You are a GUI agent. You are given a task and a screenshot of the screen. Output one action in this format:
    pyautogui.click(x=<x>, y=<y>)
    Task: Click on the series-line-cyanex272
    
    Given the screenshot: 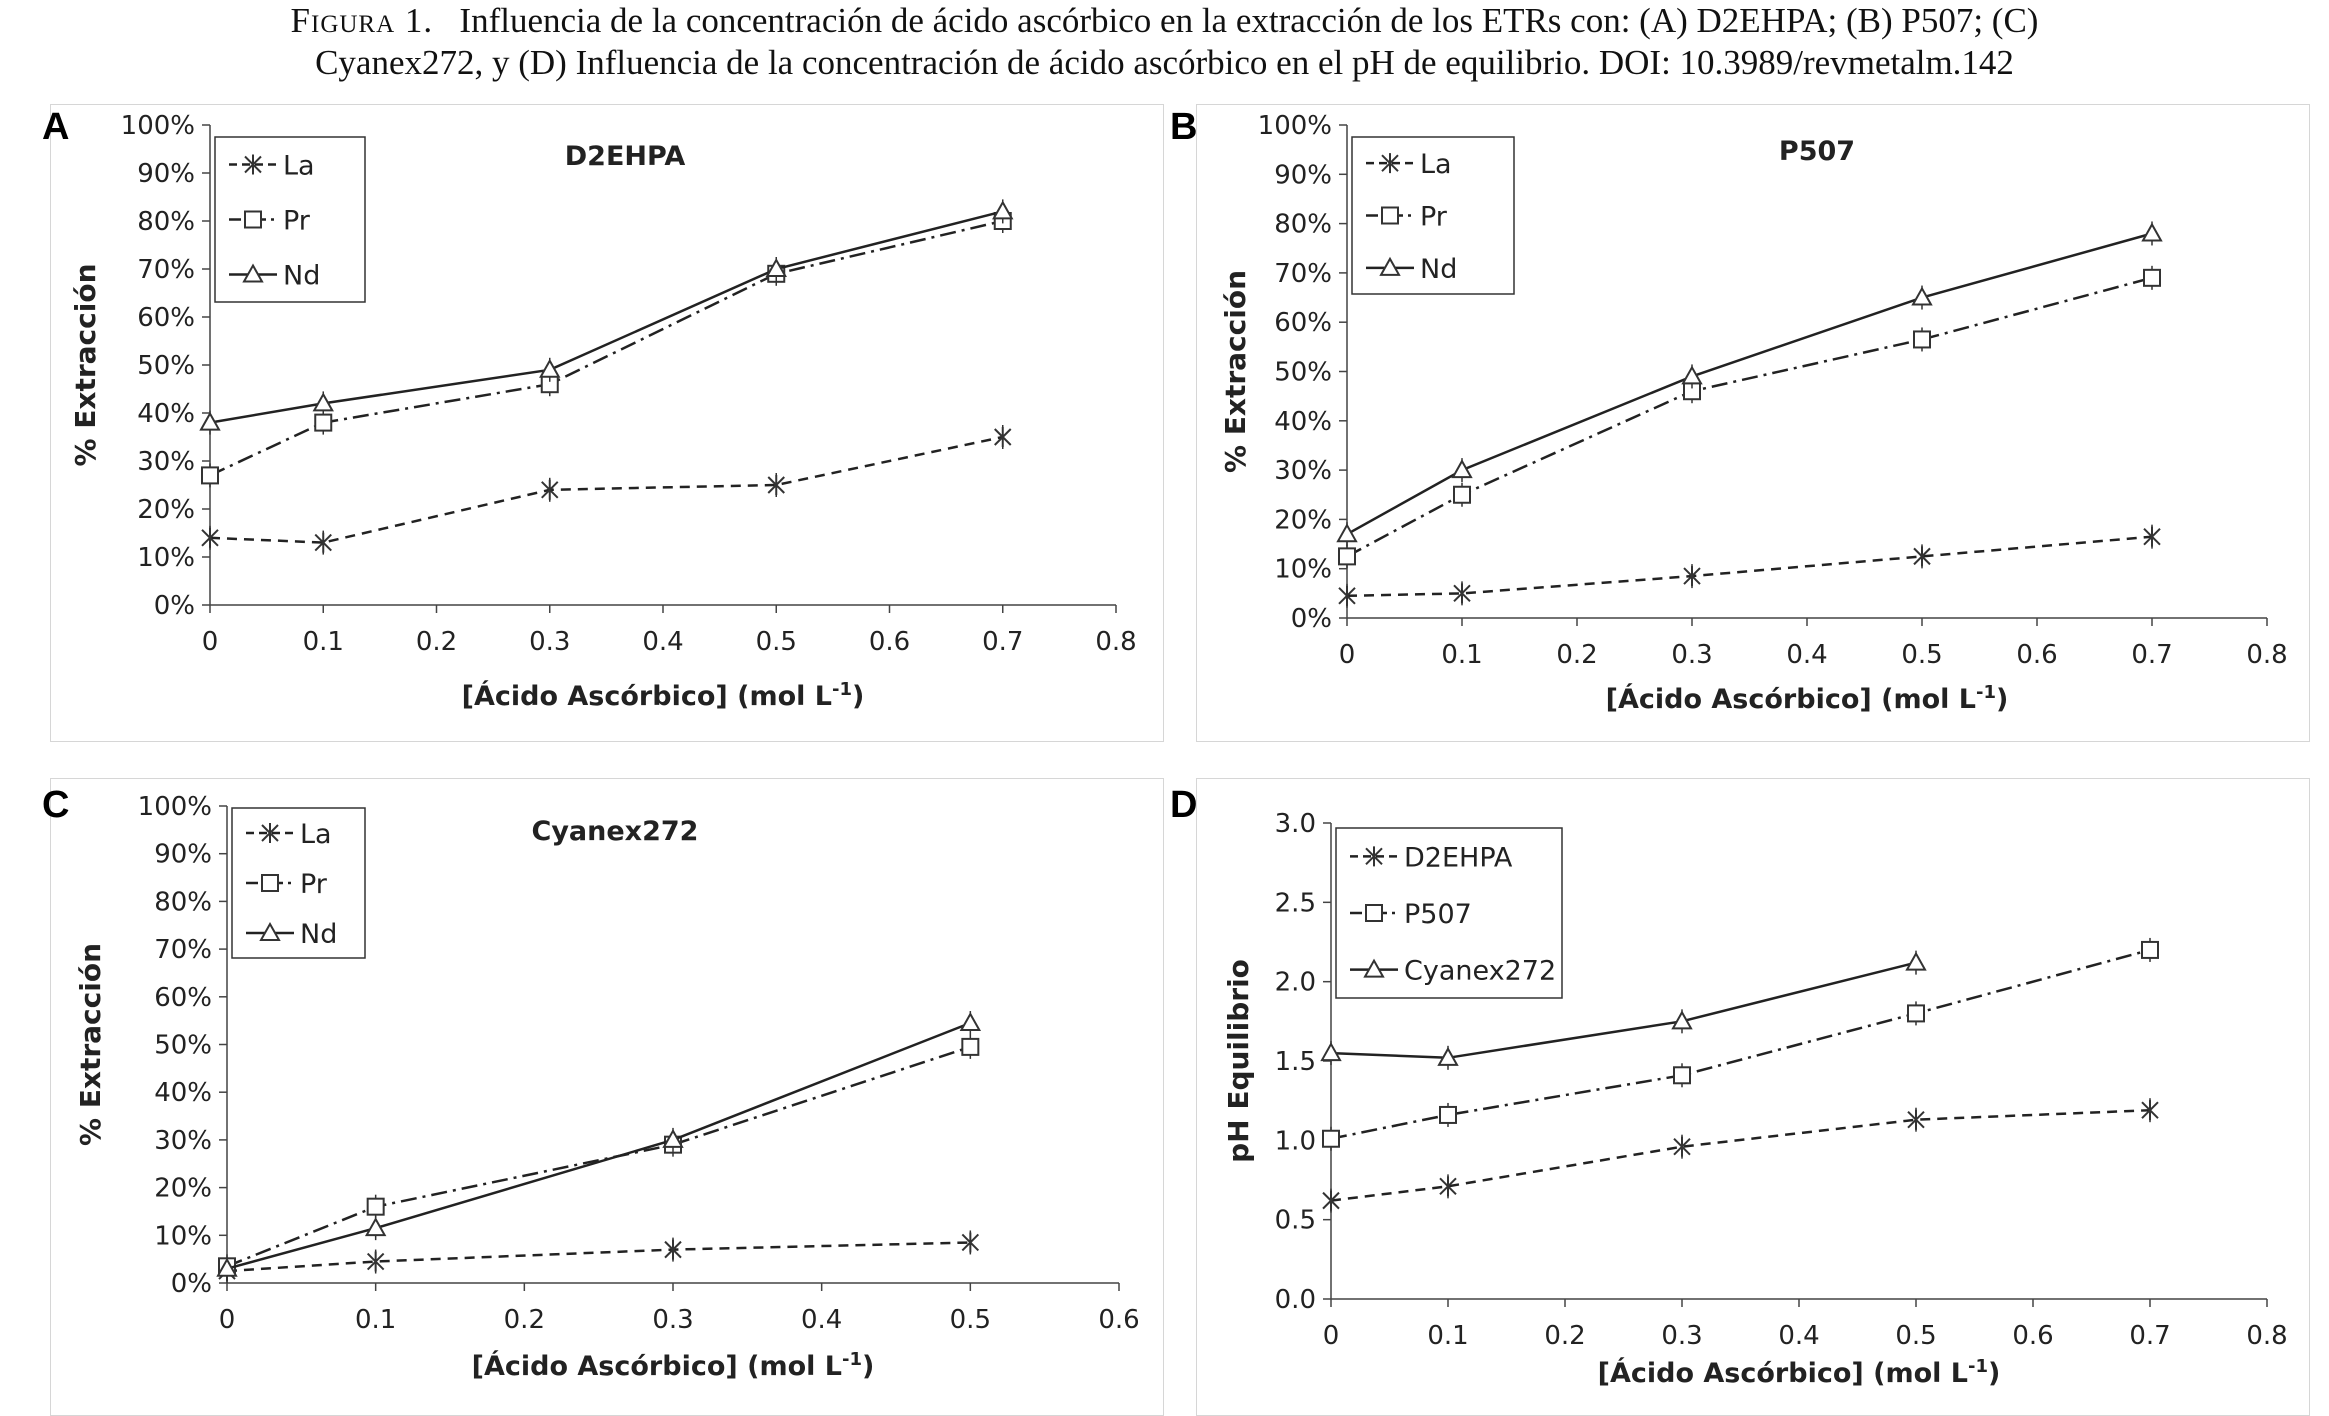 What is the action you would take?
    pyautogui.click(x=1623, y=1010)
    